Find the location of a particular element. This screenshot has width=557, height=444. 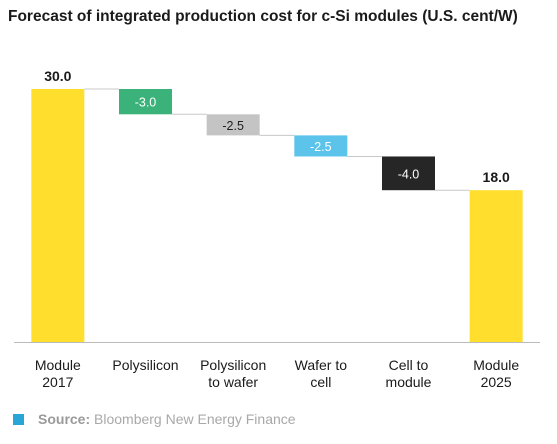

data-label-3: -2.5 is located at coordinates (321, 147).